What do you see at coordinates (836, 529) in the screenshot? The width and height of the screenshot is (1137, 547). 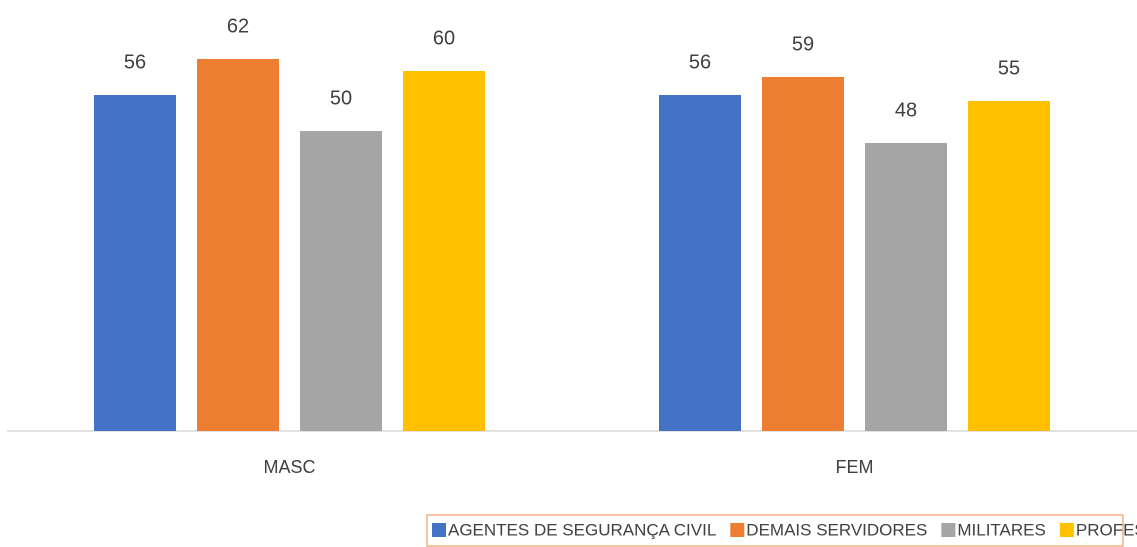 I see `legend-label: DEMAIS SERVIDORES` at bounding box center [836, 529].